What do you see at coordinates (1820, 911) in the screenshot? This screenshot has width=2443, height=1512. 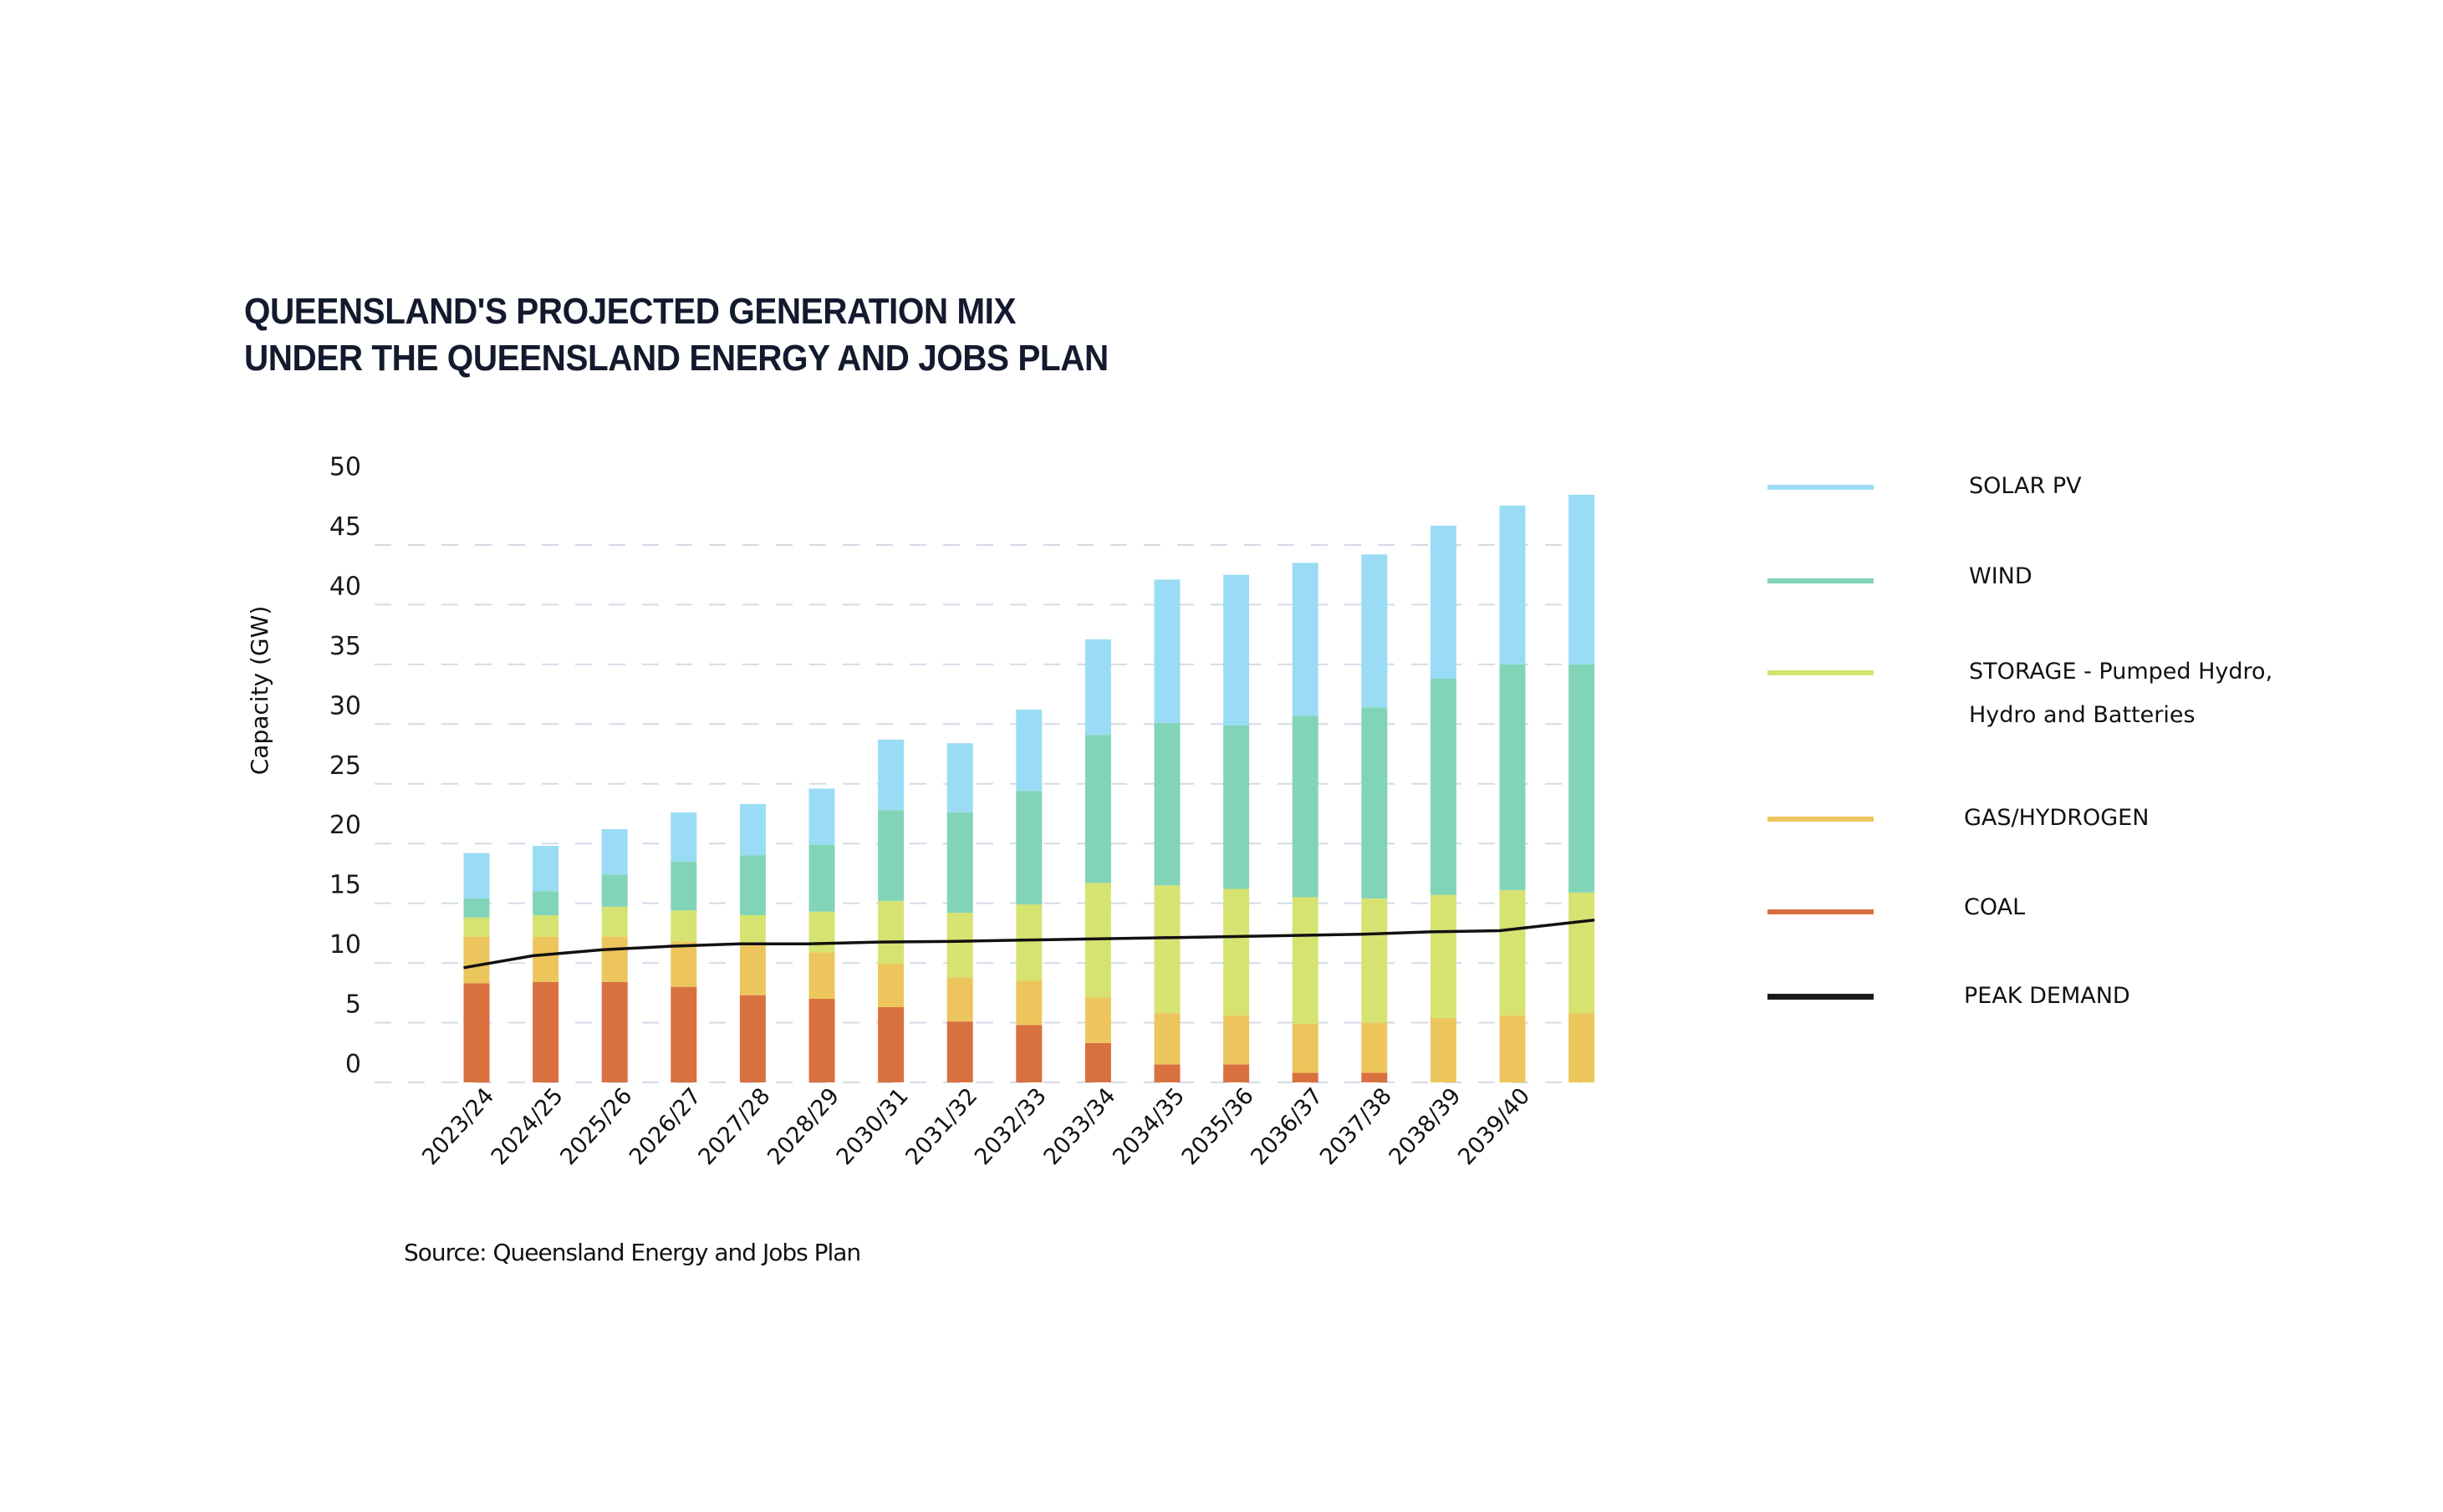 I see `legend-swatch-coal` at bounding box center [1820, 911].